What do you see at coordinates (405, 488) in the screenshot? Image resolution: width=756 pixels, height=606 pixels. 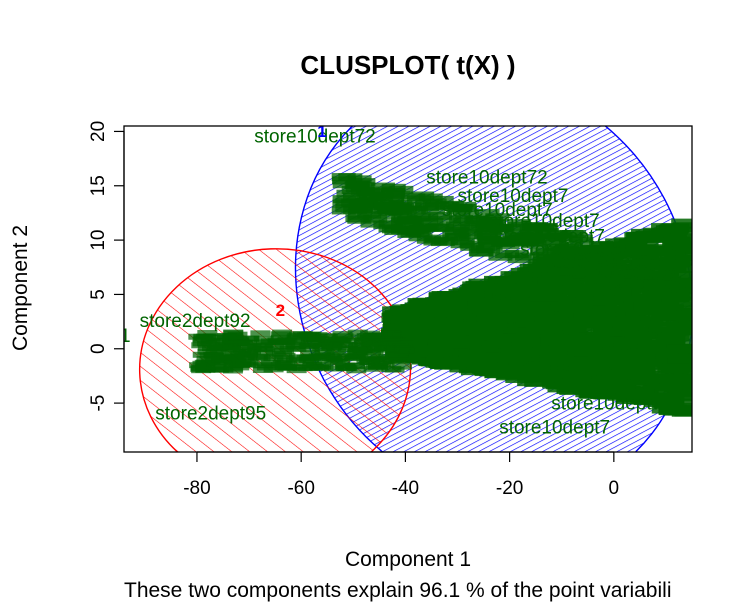 I see `x-tick-label: -40` at bounding box center [405, 488].